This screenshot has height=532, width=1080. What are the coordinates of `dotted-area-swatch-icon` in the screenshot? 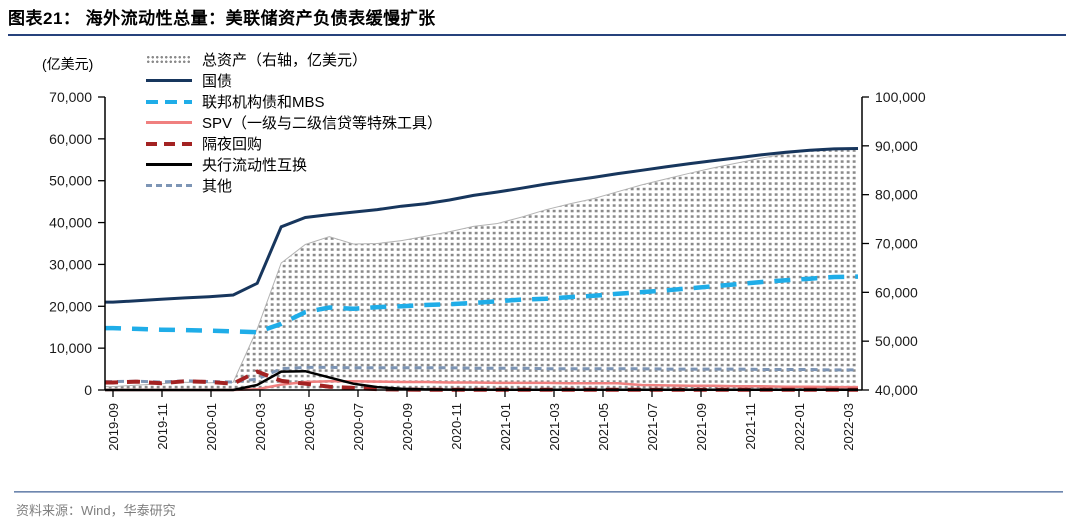 It's located at (170, 59).